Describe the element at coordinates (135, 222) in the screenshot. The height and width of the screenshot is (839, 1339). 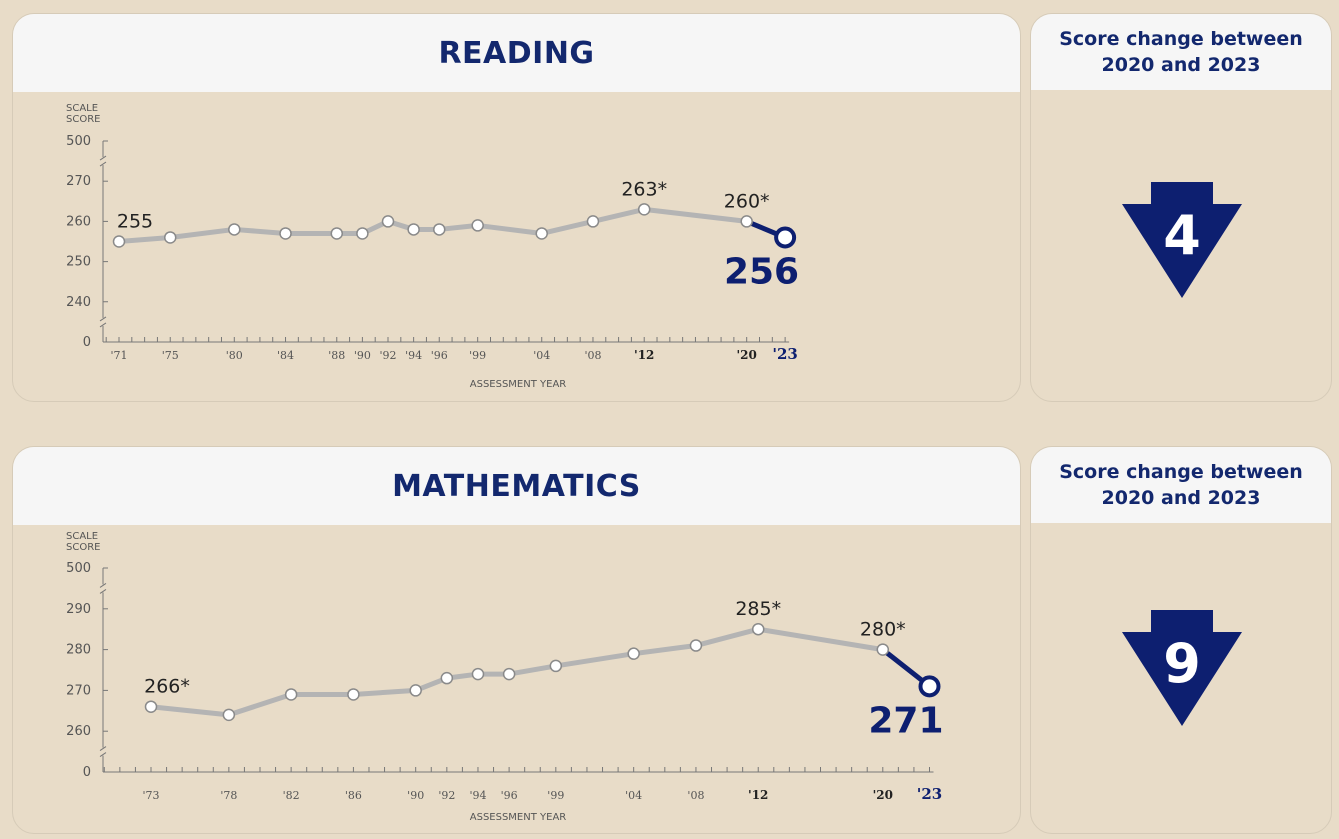
I see `data-label: 255` at that location.